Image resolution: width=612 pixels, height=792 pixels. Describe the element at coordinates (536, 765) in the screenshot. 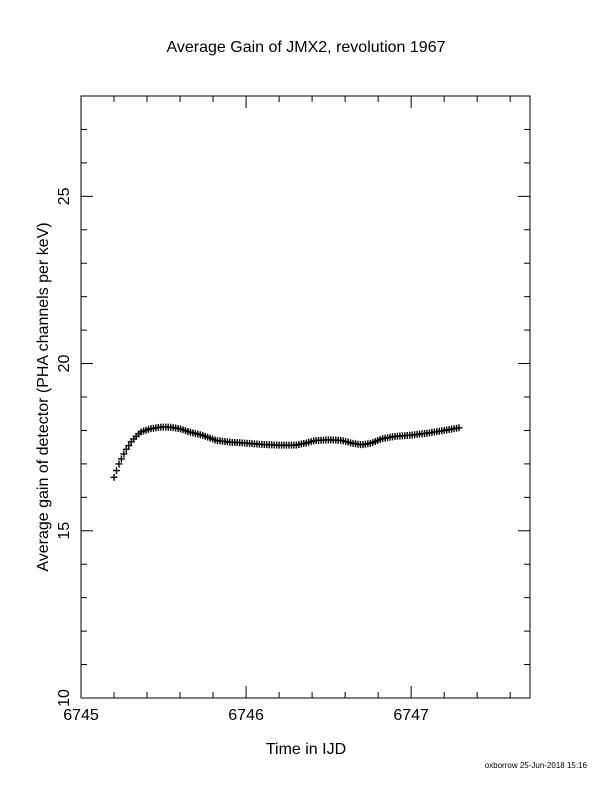

I see `footer-credit: oxborrow 25-Jun-2018 15:16` at that location.